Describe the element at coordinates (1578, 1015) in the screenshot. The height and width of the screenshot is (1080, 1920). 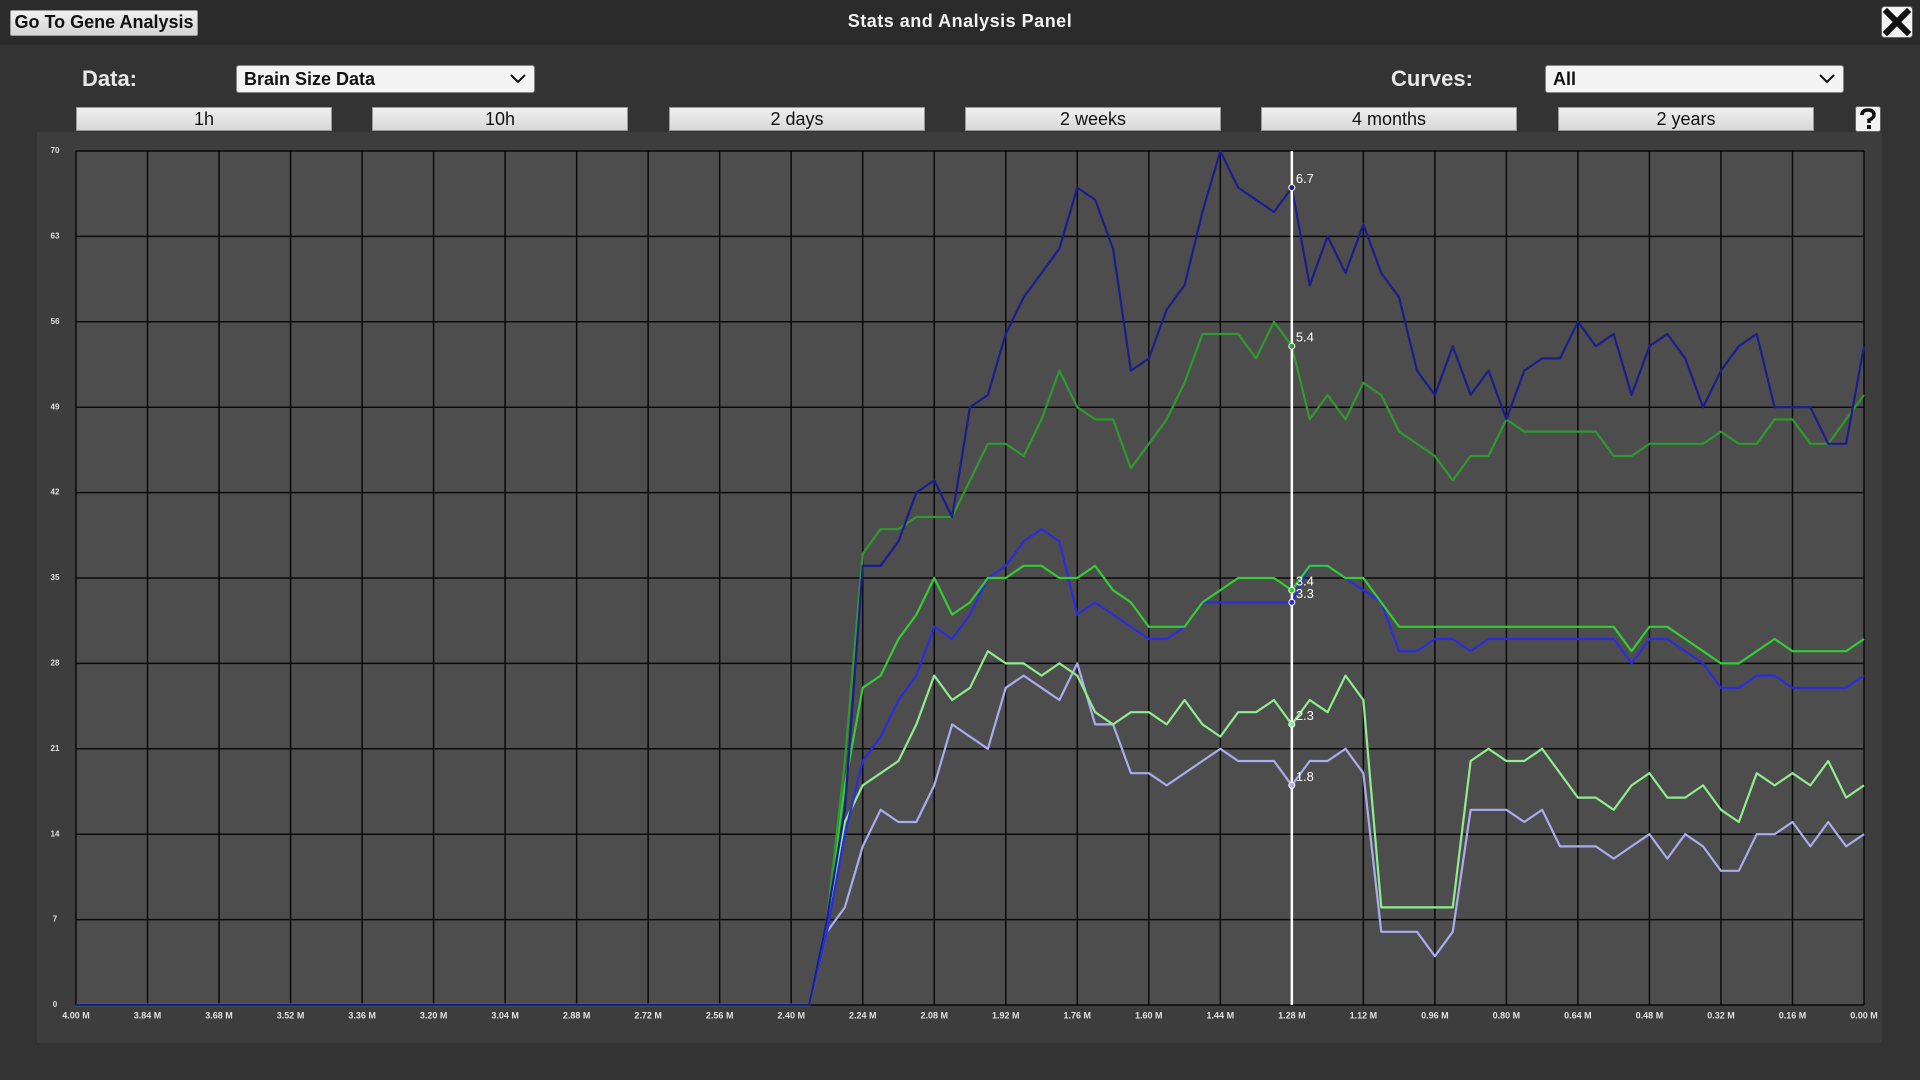
I see `x-tick-label: 0.64 M` at that location.